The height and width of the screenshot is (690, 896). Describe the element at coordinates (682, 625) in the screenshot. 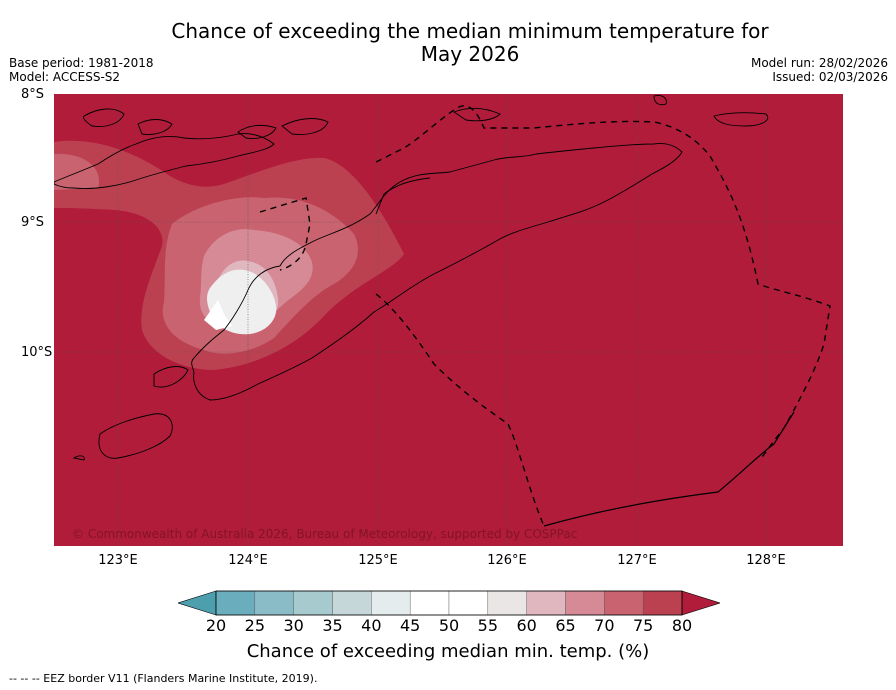

I see `colorbar-tick-label: 80` at that location.